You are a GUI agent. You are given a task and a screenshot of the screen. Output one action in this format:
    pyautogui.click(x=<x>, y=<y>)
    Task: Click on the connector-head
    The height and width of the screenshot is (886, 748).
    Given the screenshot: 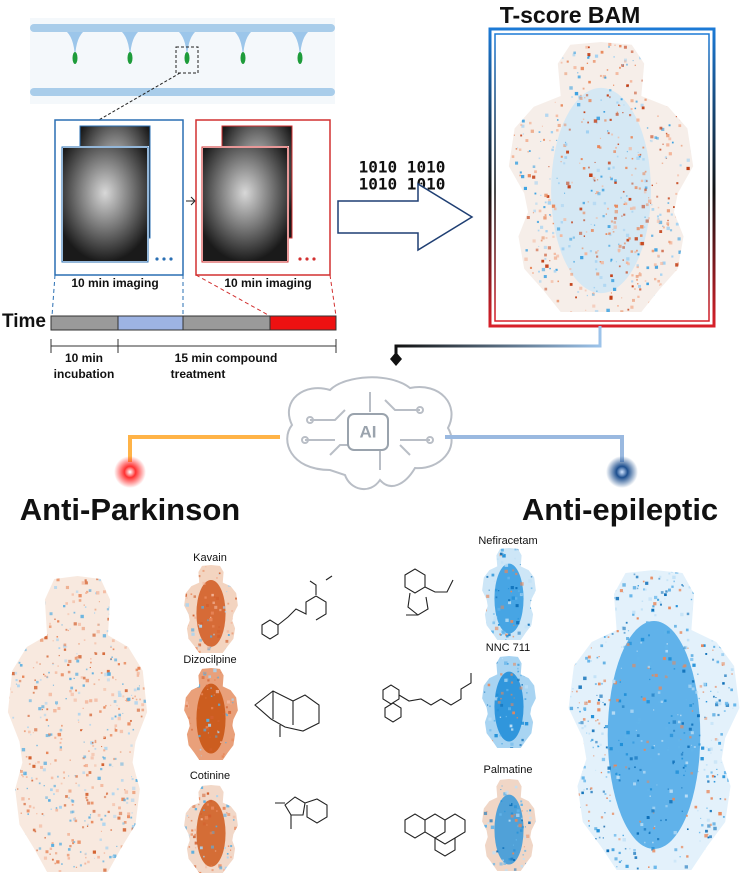 What is the action you would take?
    pyautogui.click(x=396, y=359)
    